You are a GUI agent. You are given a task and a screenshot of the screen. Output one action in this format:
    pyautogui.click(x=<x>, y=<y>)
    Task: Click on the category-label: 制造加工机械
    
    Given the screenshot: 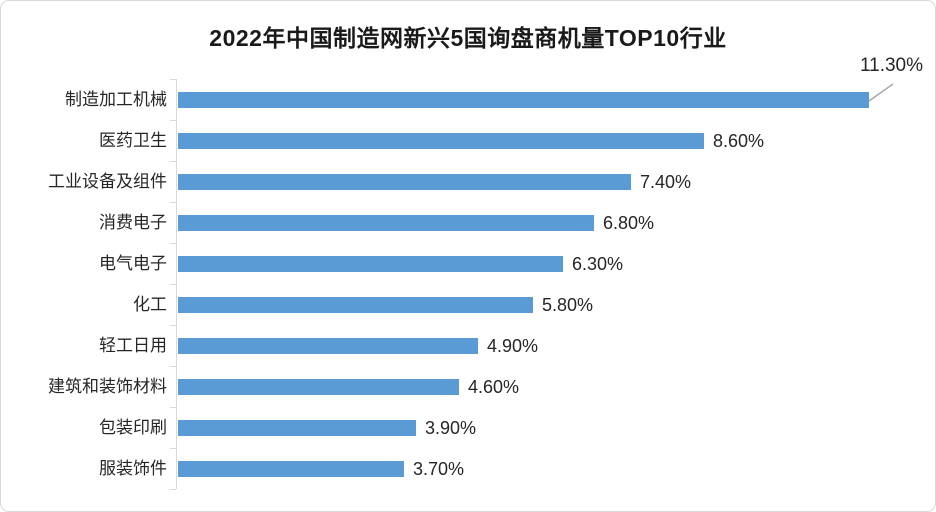 What is the action you would take?
    pyautogui.click(x=116, y=99)
    